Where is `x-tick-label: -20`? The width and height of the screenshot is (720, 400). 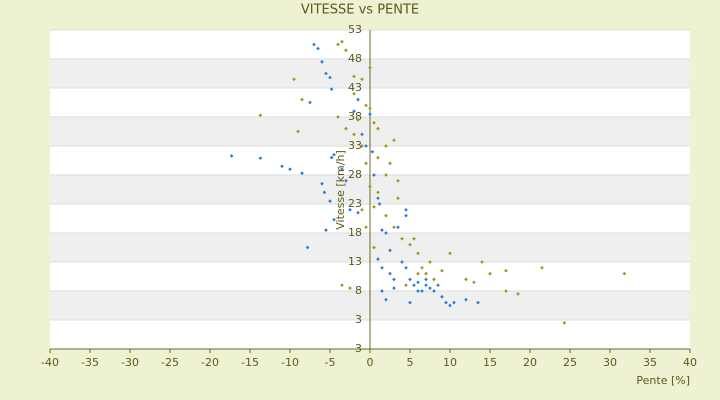
x-tick-label: -20 is located at coordinates (210, 362).